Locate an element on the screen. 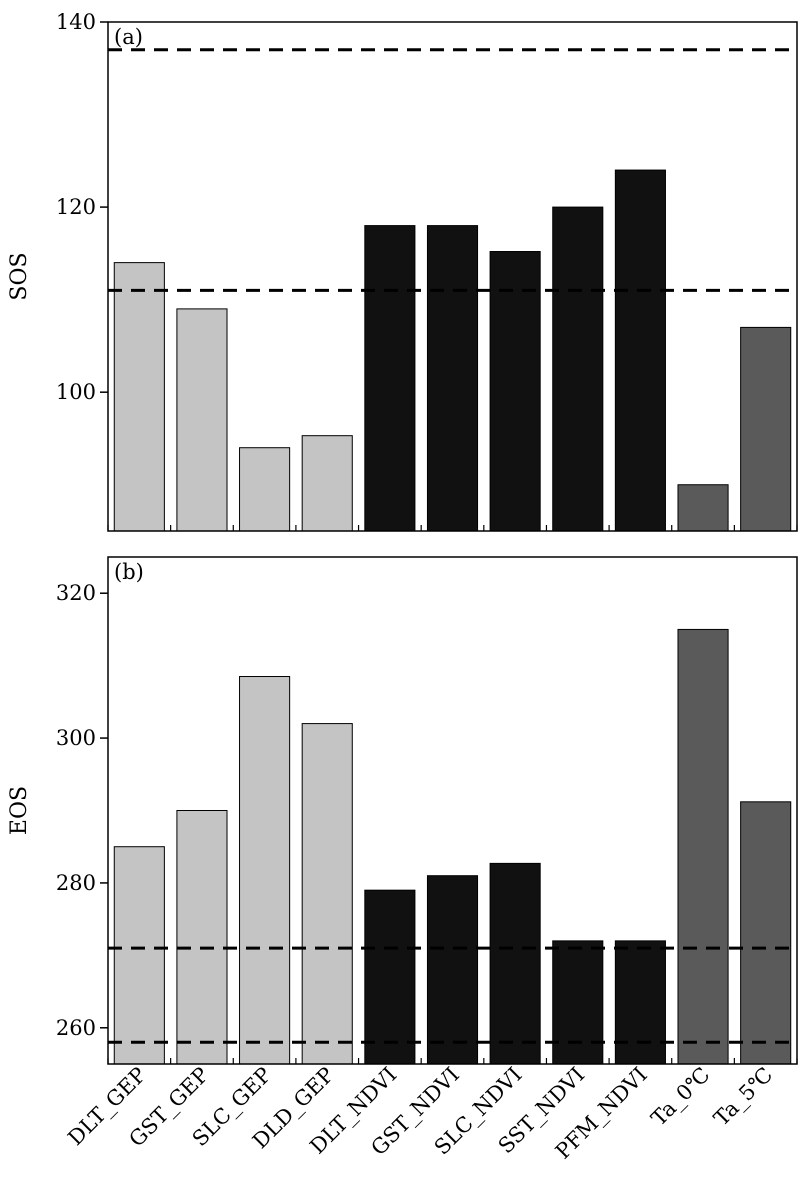 The width and height of the screenshot is (800, 1199). panel-a-ytick-label-2: 120 is located at coordinates (76, 207).